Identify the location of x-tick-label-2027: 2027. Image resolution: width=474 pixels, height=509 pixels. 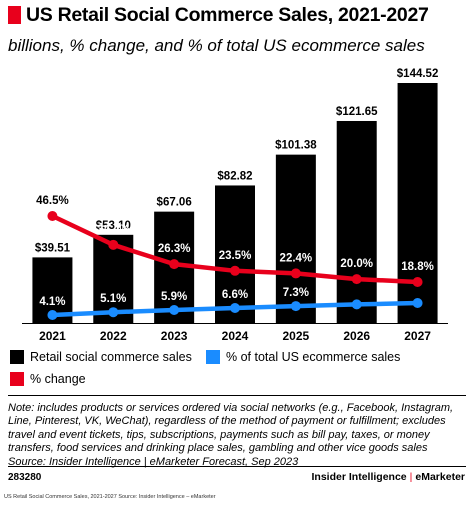
(417, 334).